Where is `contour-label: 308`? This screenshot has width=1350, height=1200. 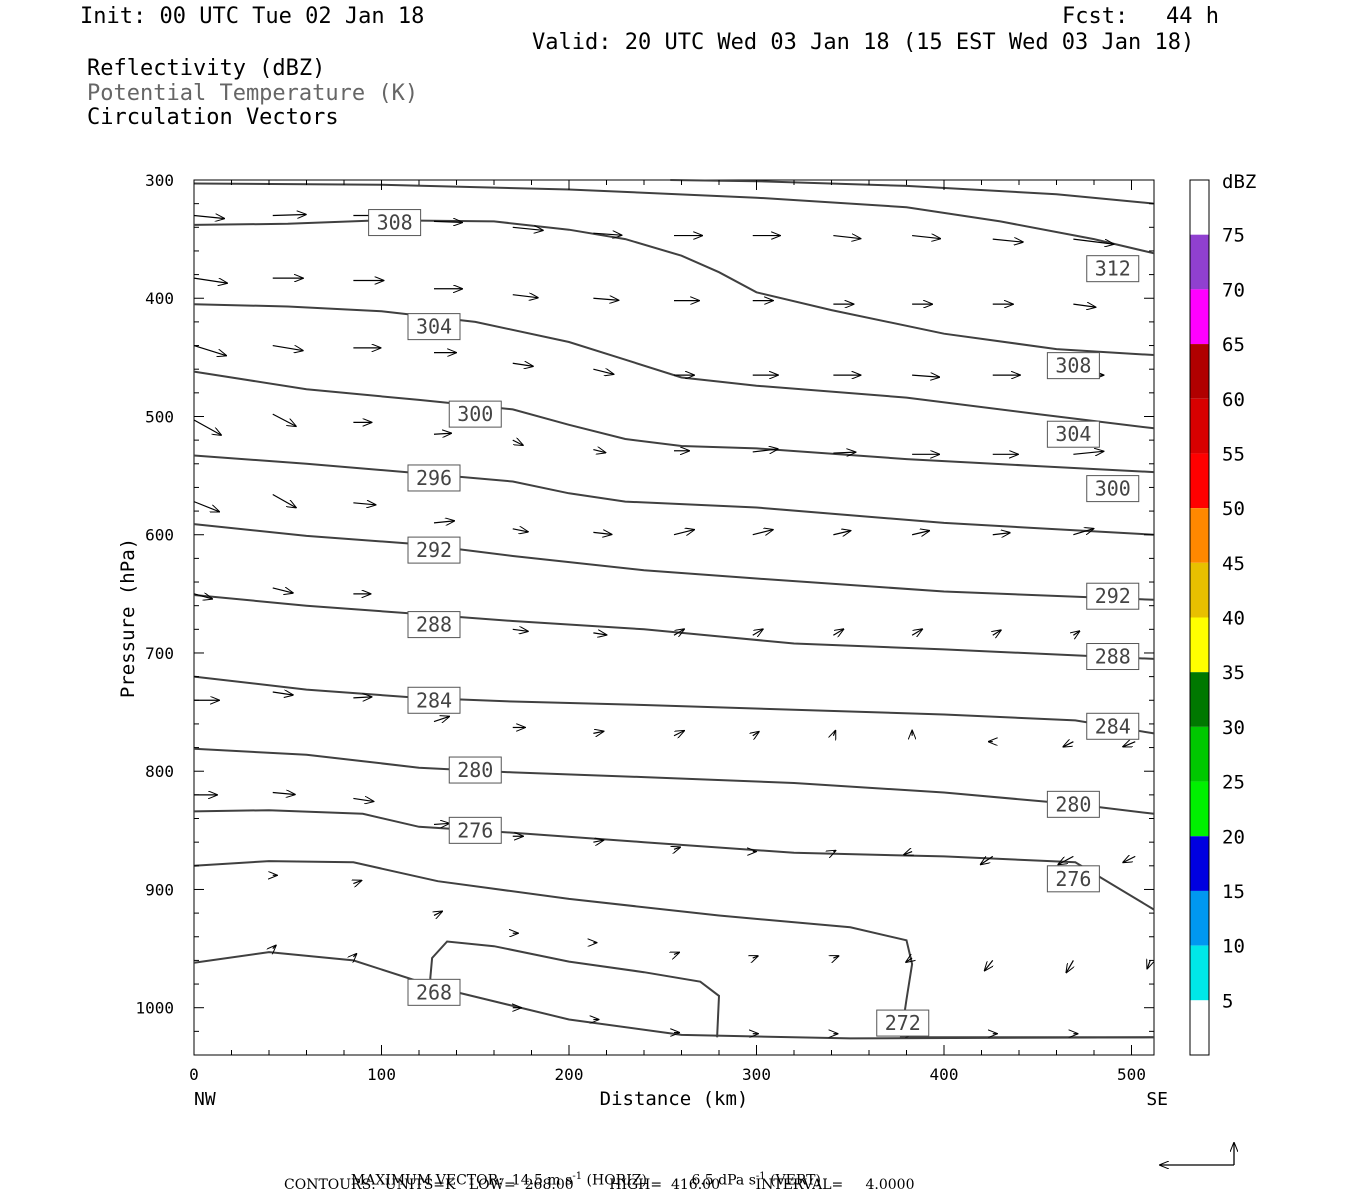
contour-label: 308 is located at coordinates (1073, 366).